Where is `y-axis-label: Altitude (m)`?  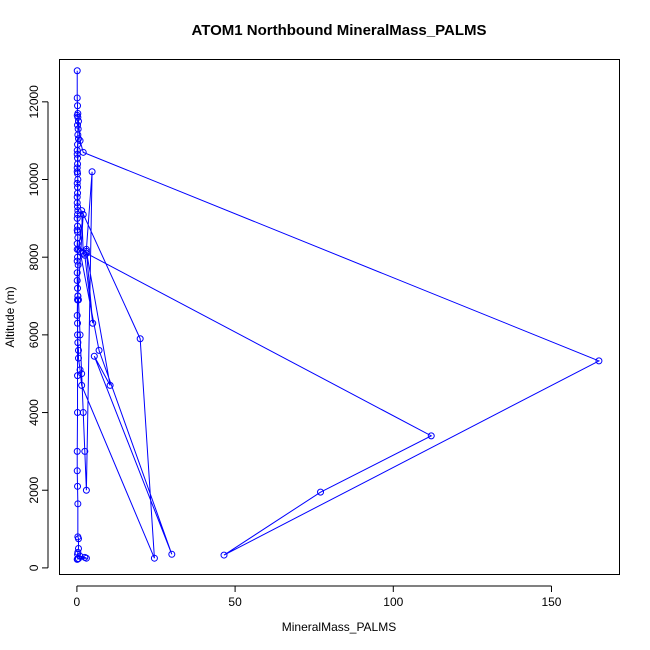
y-axis-label: Altitude (m) is located at coordinates (10, 316).